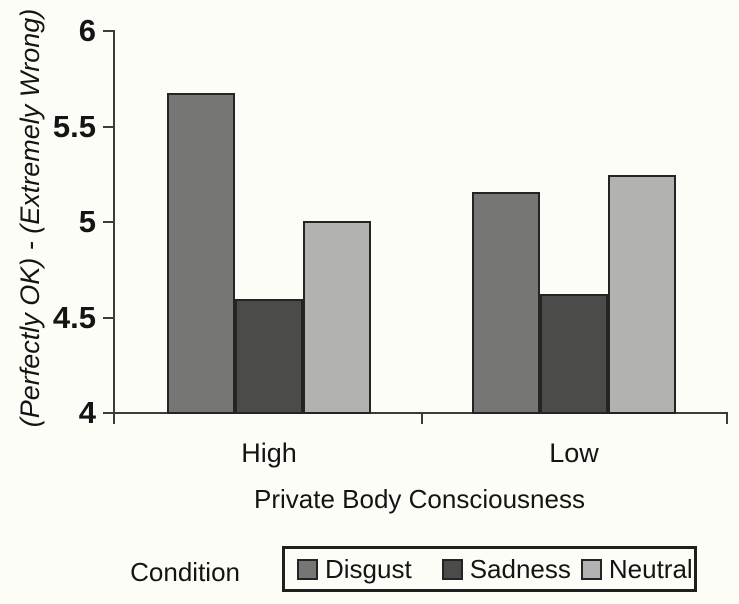 This screenshot has height=604, width=739. What do you see at coordinates (337, 317) in the screenshot?
I see `bar-neutral-high` at bounding box center [337, 317].